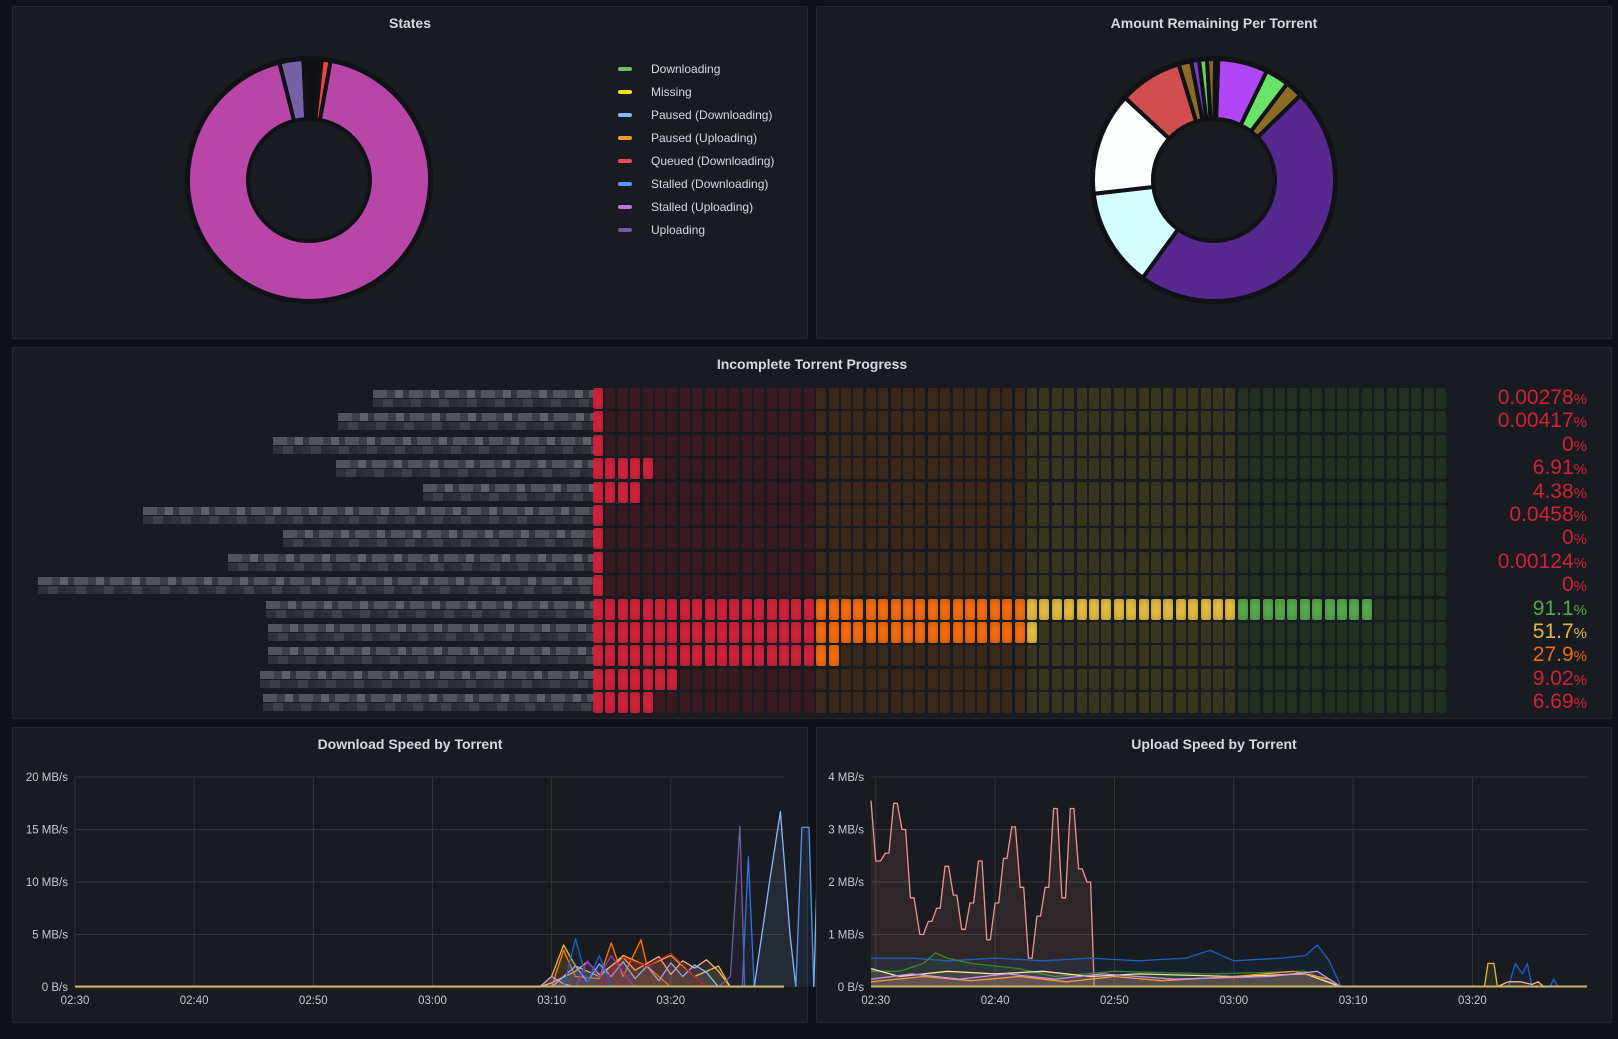  I want to click on legend-item-downloading: Downloading, so click(696, 68).